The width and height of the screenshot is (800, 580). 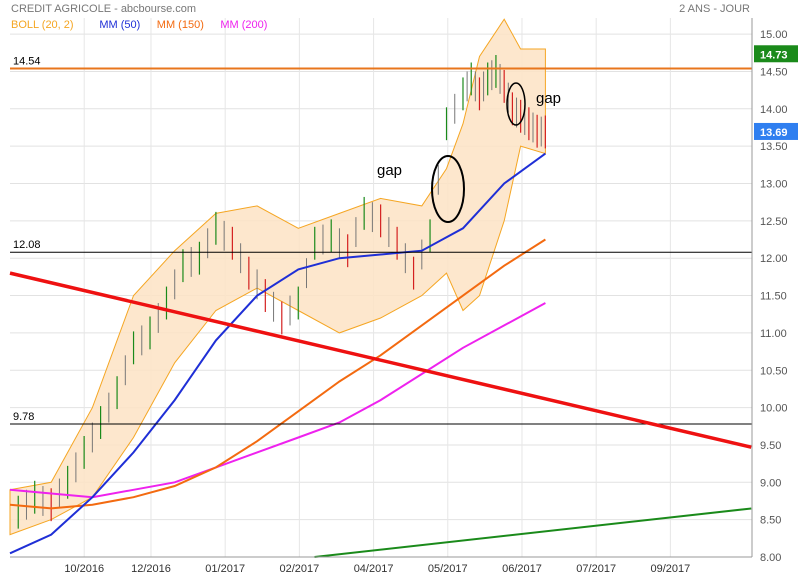 What do you see at coordinates (27, 61) in the screenshot?
I see `level-label: 14.54` at bounding box center [27, 61].